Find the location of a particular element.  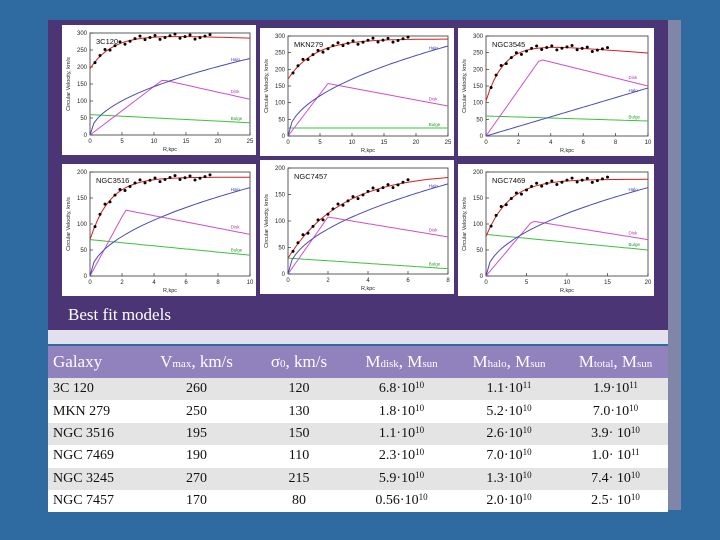

mtotal-mantissa: 2.5· 10 is located at coordinates (611, 501).